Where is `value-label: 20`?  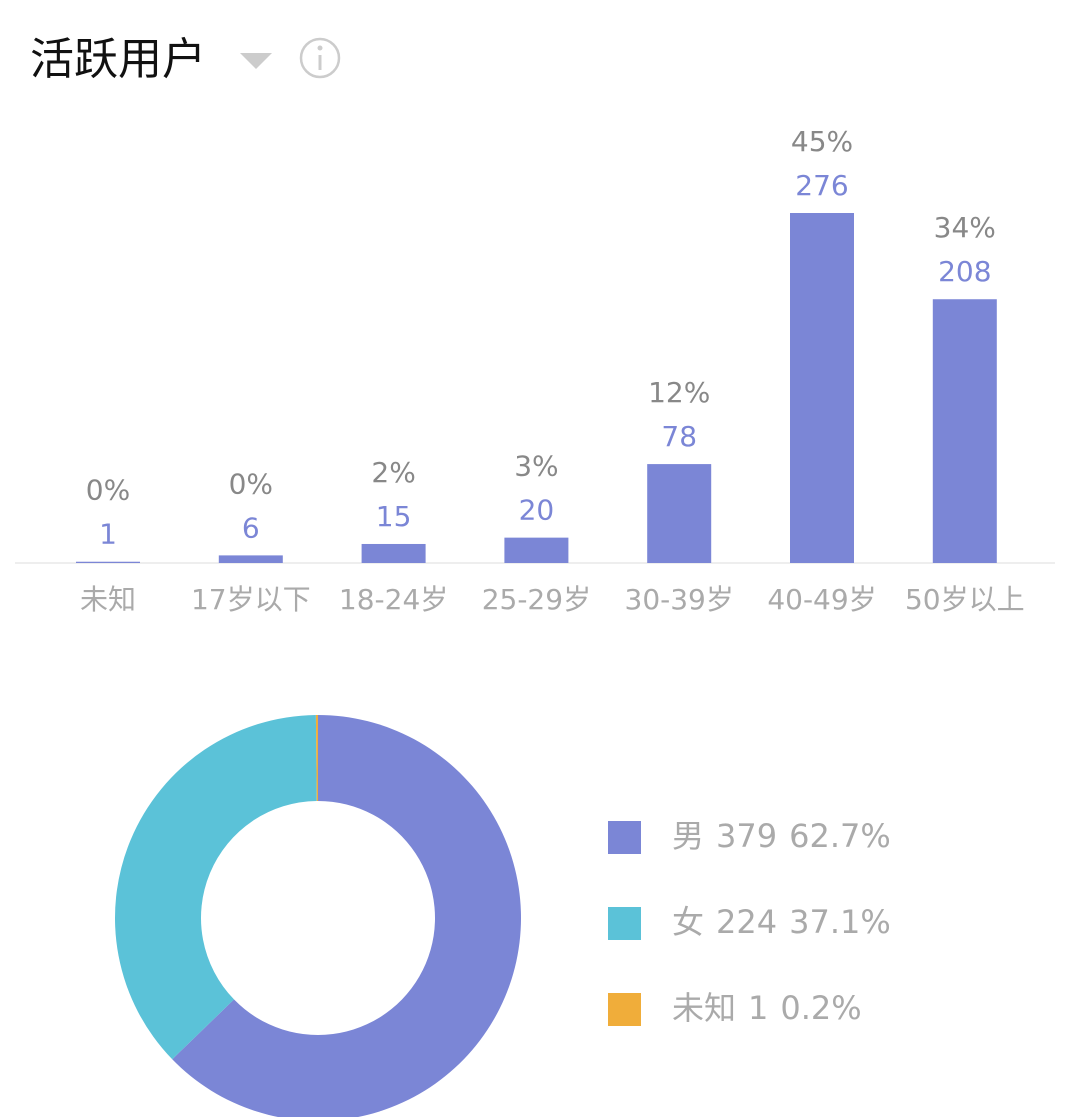
value-label: 20 is located at coordinates (537, 510).